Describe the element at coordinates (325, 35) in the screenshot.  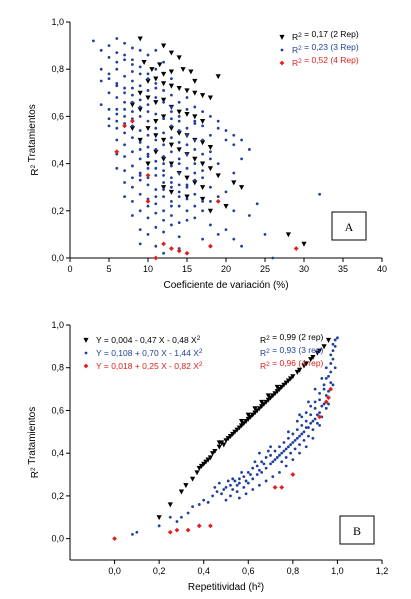
I see `legend-entry: R2 = 0,17 (2 Rep)` at that location.